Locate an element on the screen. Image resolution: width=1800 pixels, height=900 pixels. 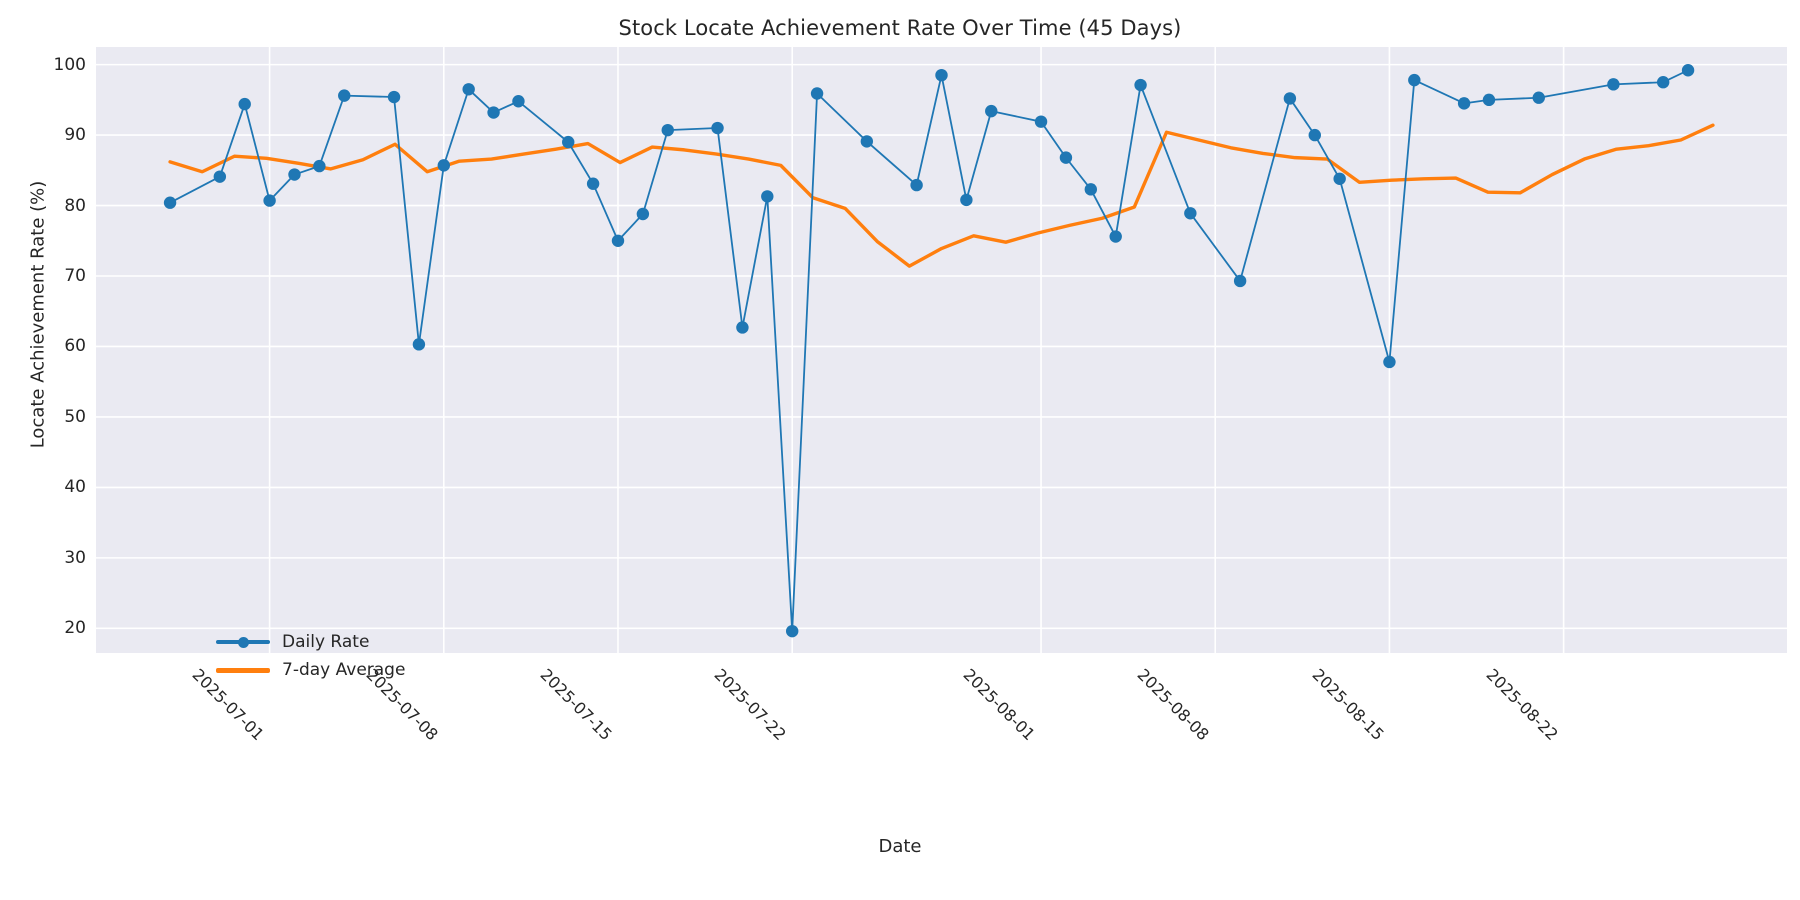
y-tick-label: 50 is located at coordinates (75, 416).